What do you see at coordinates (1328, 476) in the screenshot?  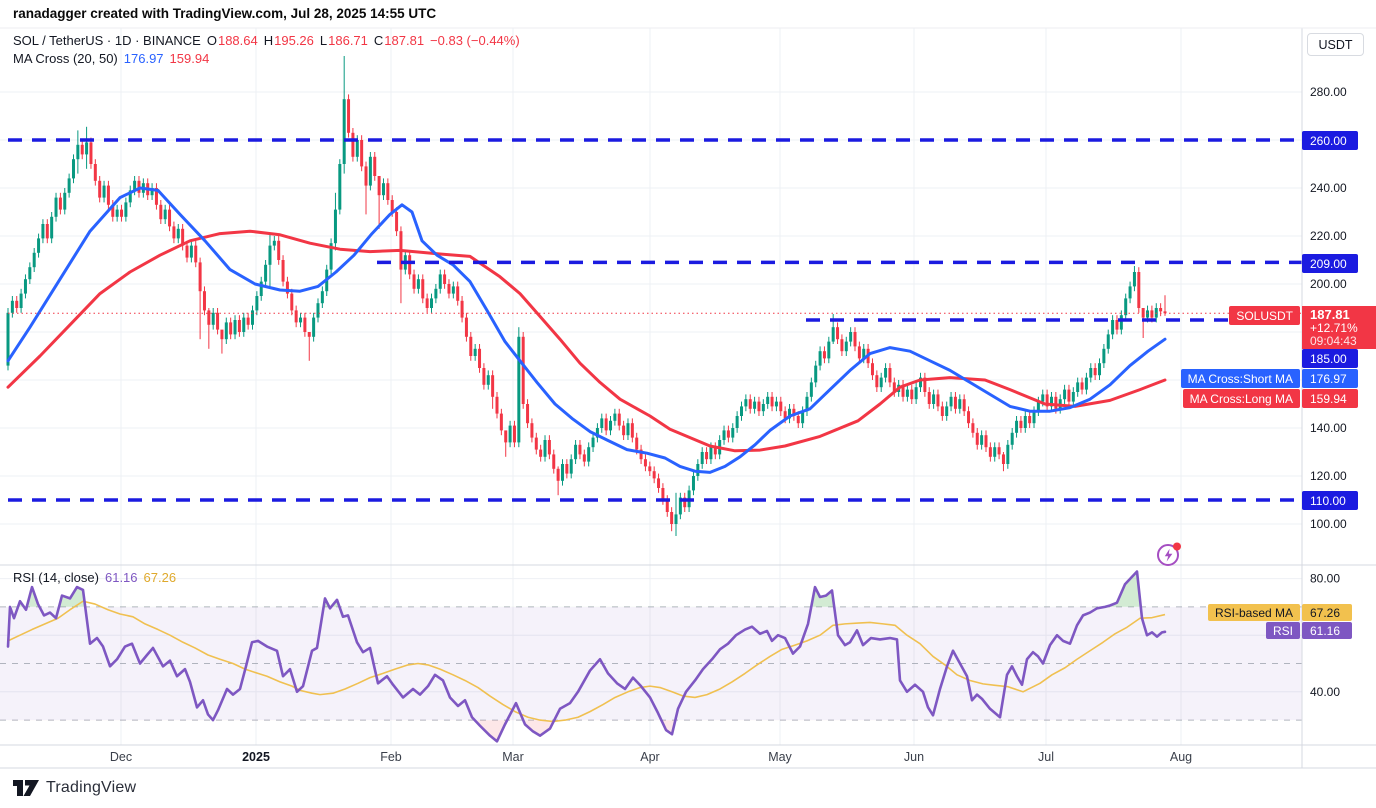 I see `svg-text: 120.00` at bounding box center [1328, 476].